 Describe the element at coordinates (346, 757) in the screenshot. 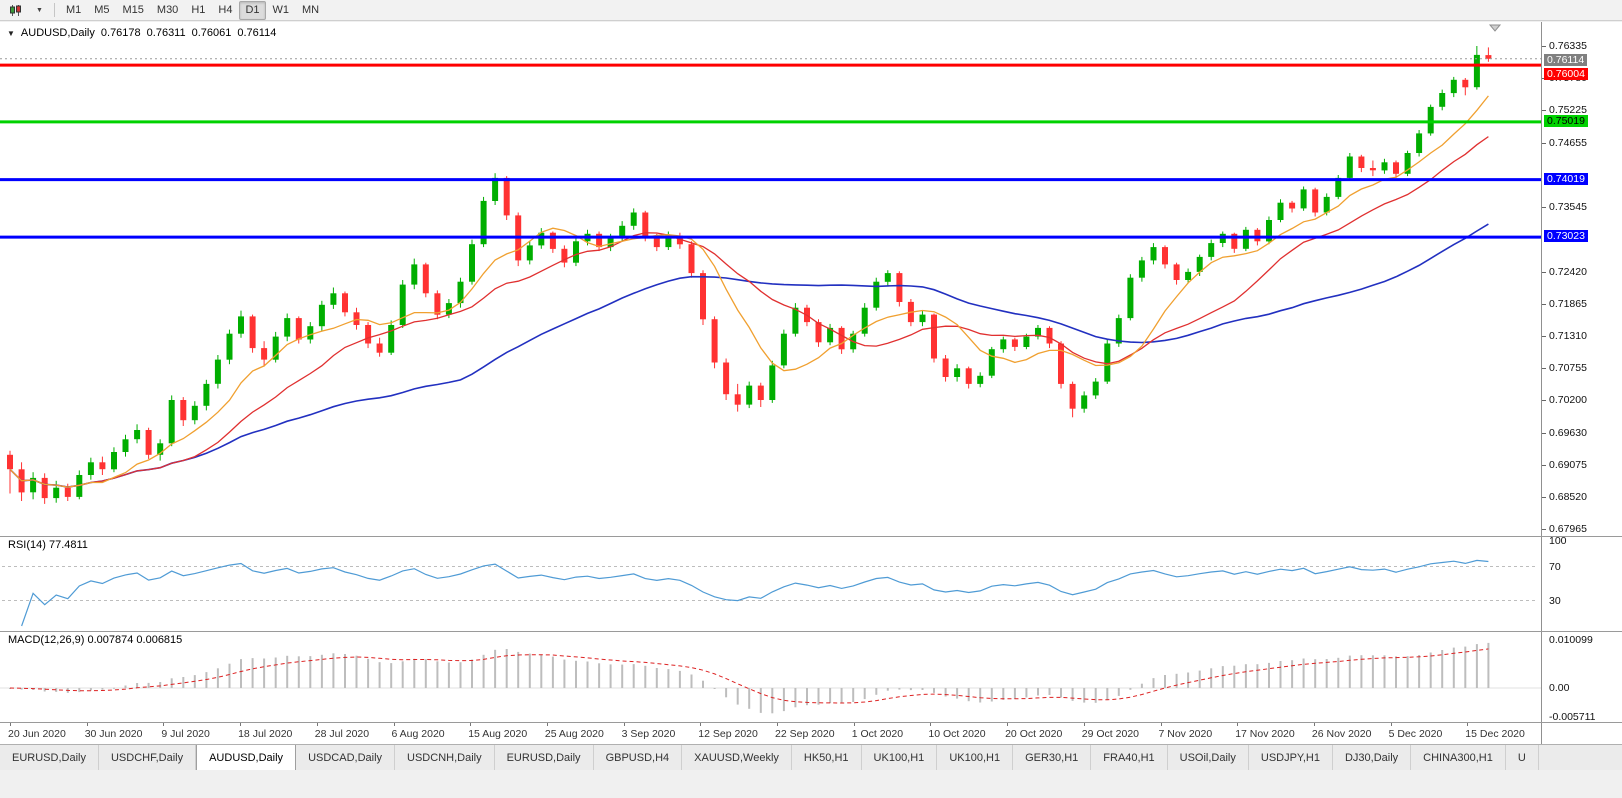

I see `tab-usdcad-daily: USDCAD,Daily` at that location.